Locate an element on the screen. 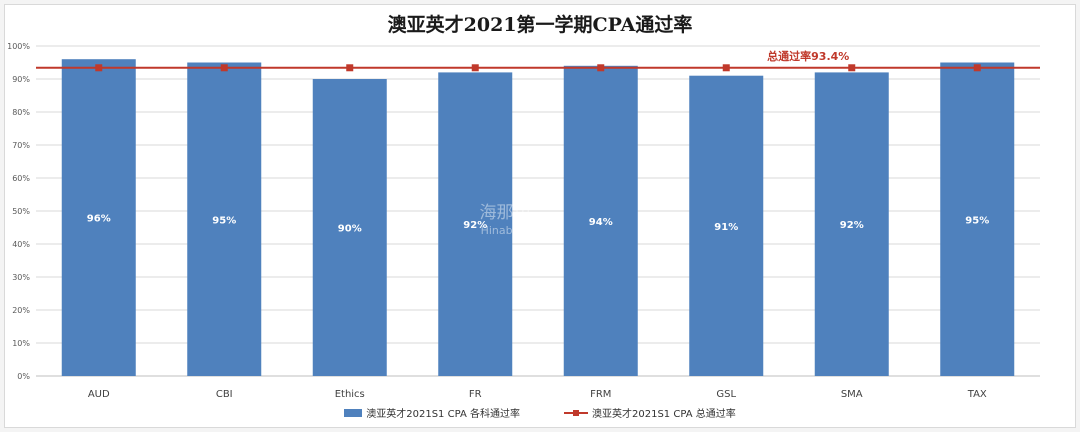 Image resolution: width=1080 pixels, height=432 pixels. watermark-en: Hinabian is located at coordinates (505, 230).